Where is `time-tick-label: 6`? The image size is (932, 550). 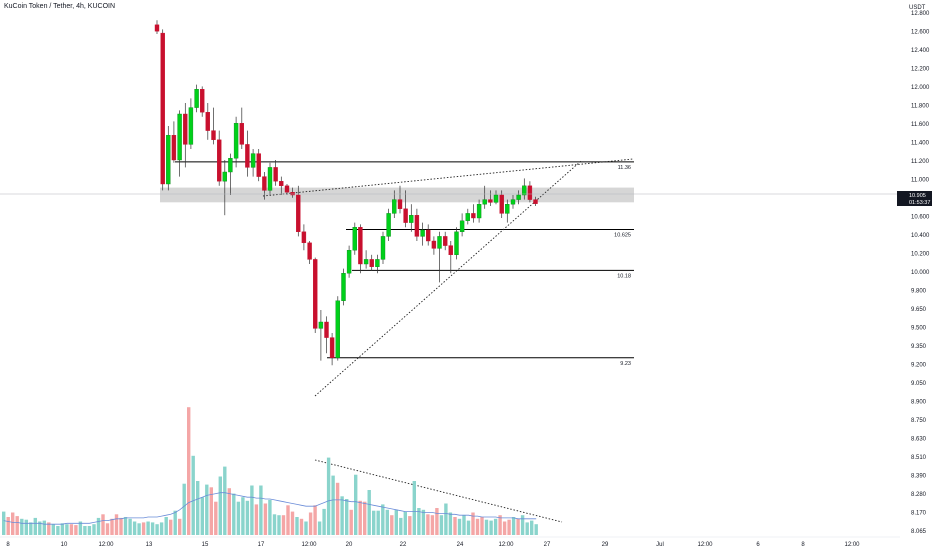
time-tick-label: 6 is located at coordinates (758, 545).